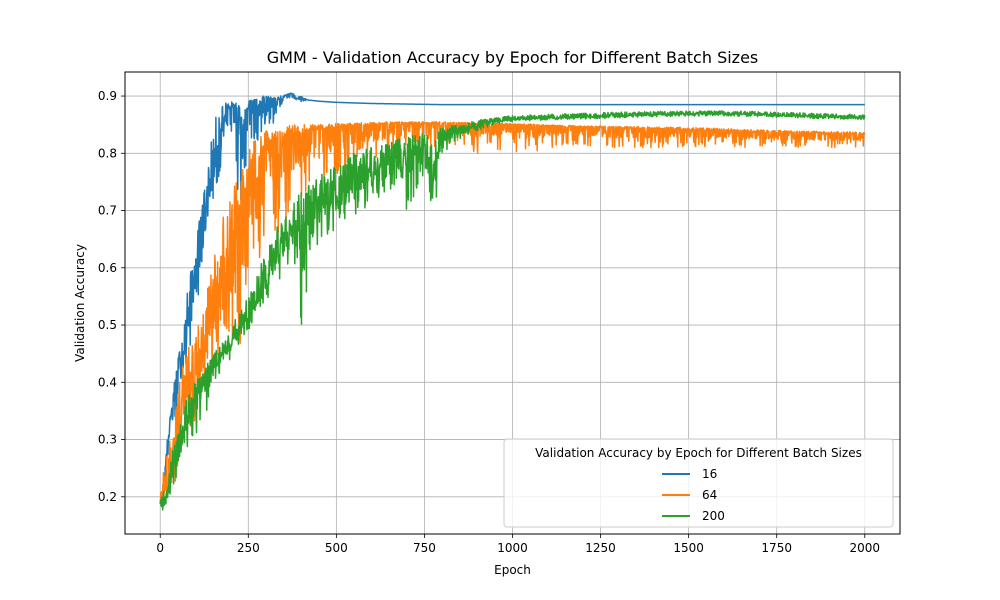 The width and height of the screenshot is (1000, 600). I want to click on x-tick-label: 750, so click(424, 548).